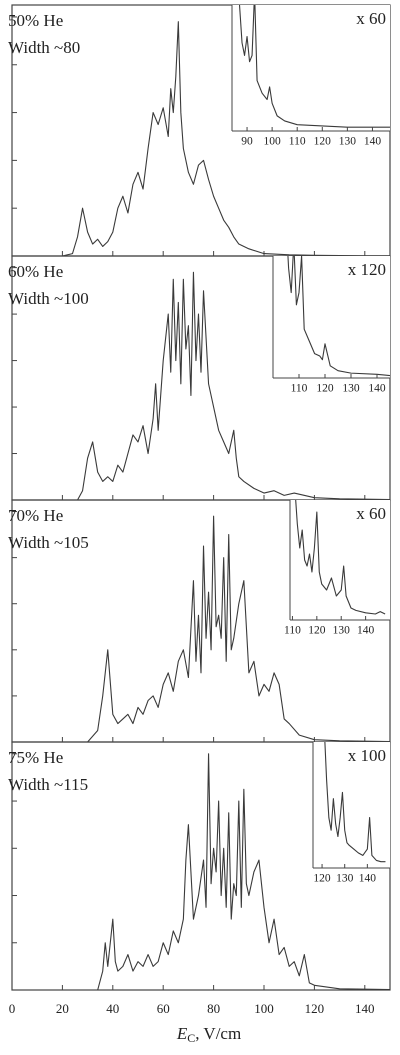 Image resolution: width=400 pixels, height=1055 pixels. I want to click on inset-x-tick-label: 90, so click(247, 142).